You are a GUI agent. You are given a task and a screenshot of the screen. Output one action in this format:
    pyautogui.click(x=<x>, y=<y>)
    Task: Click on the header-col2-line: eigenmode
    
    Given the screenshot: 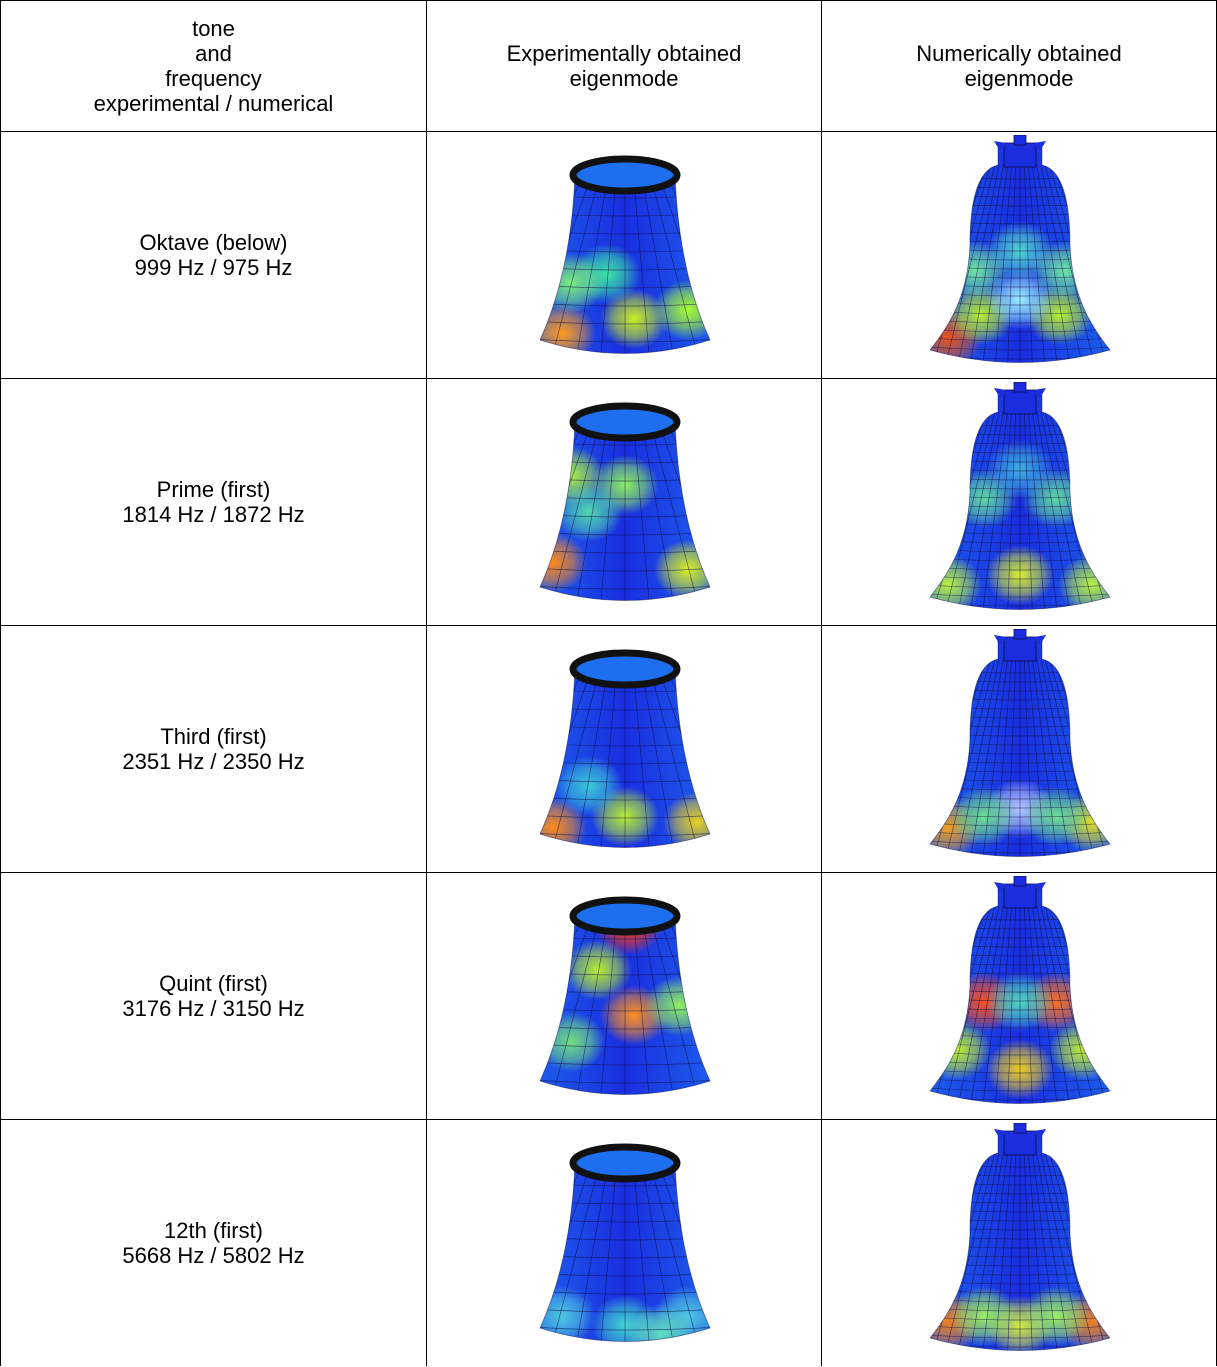 What is the action you would take?
    pyautogui.click(x=624, y=78)
    